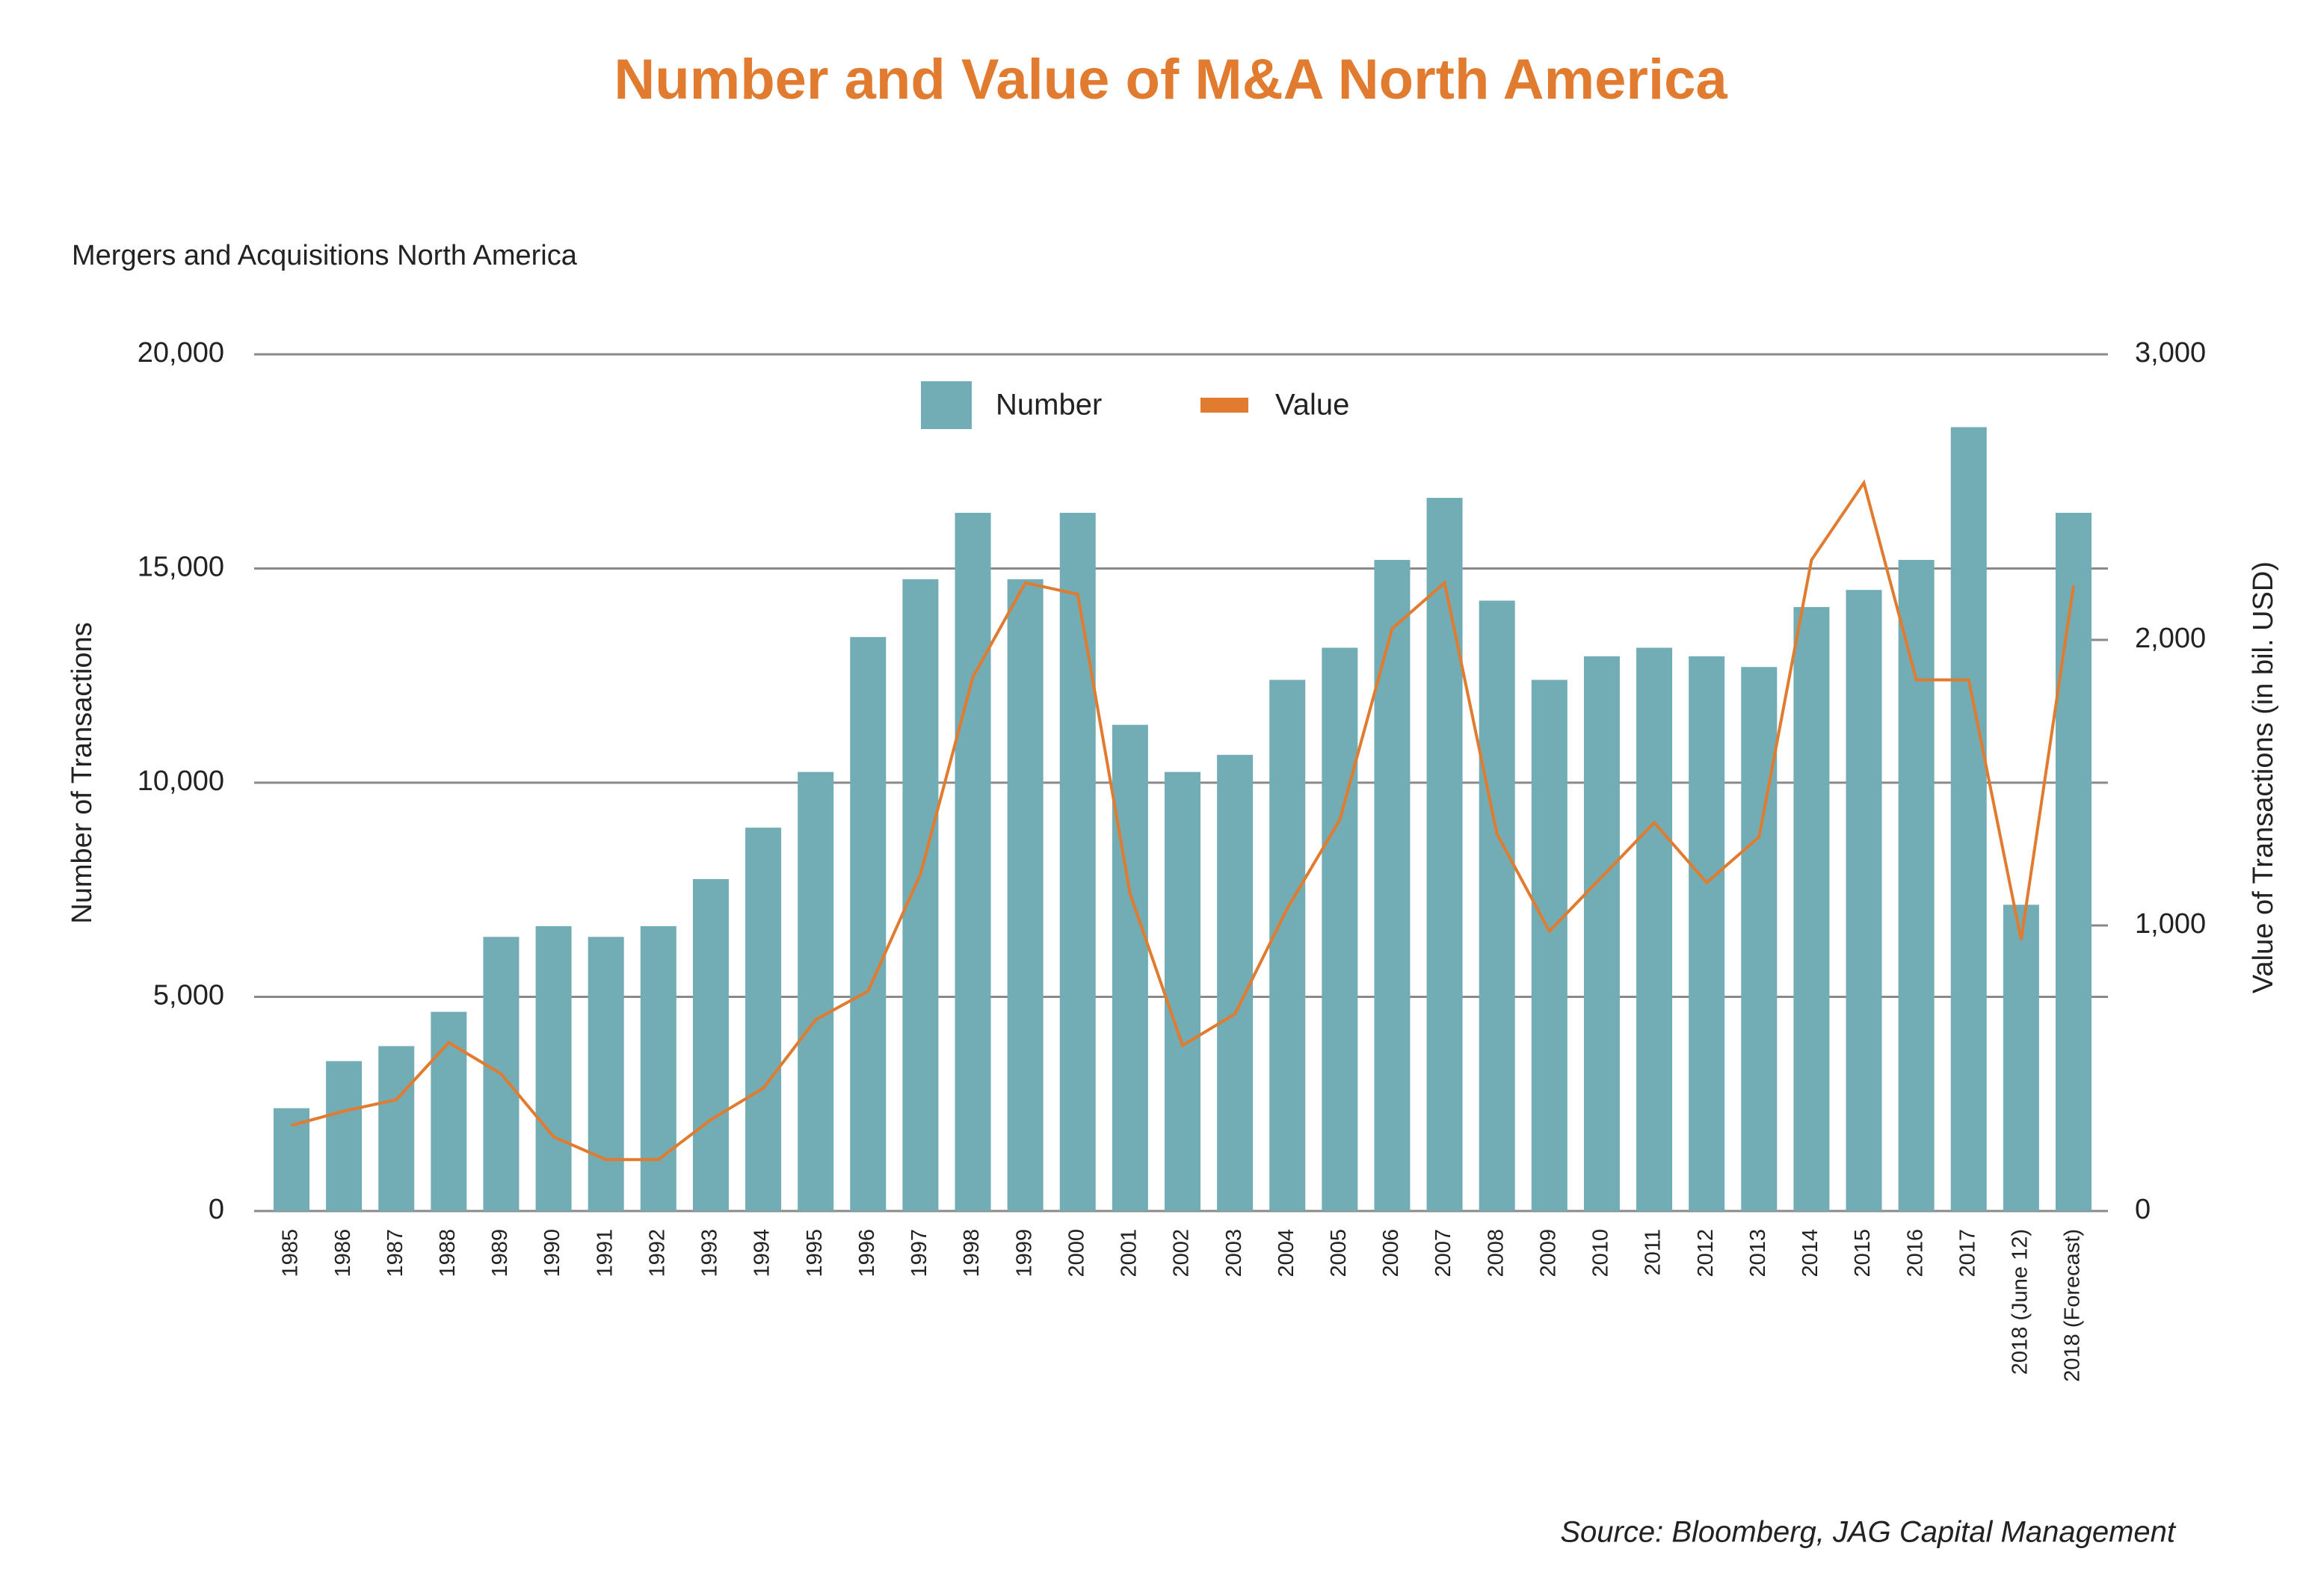  Describe the element at coordinates (552, 1253) in the screenshot. I see `x-tick-label: 1990` at that location.